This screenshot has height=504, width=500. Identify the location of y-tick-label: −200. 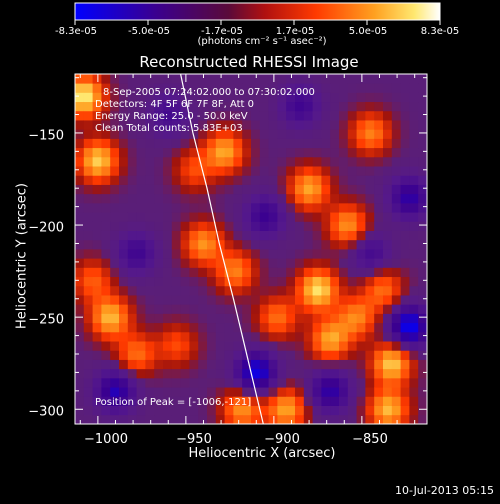
(46, 228).